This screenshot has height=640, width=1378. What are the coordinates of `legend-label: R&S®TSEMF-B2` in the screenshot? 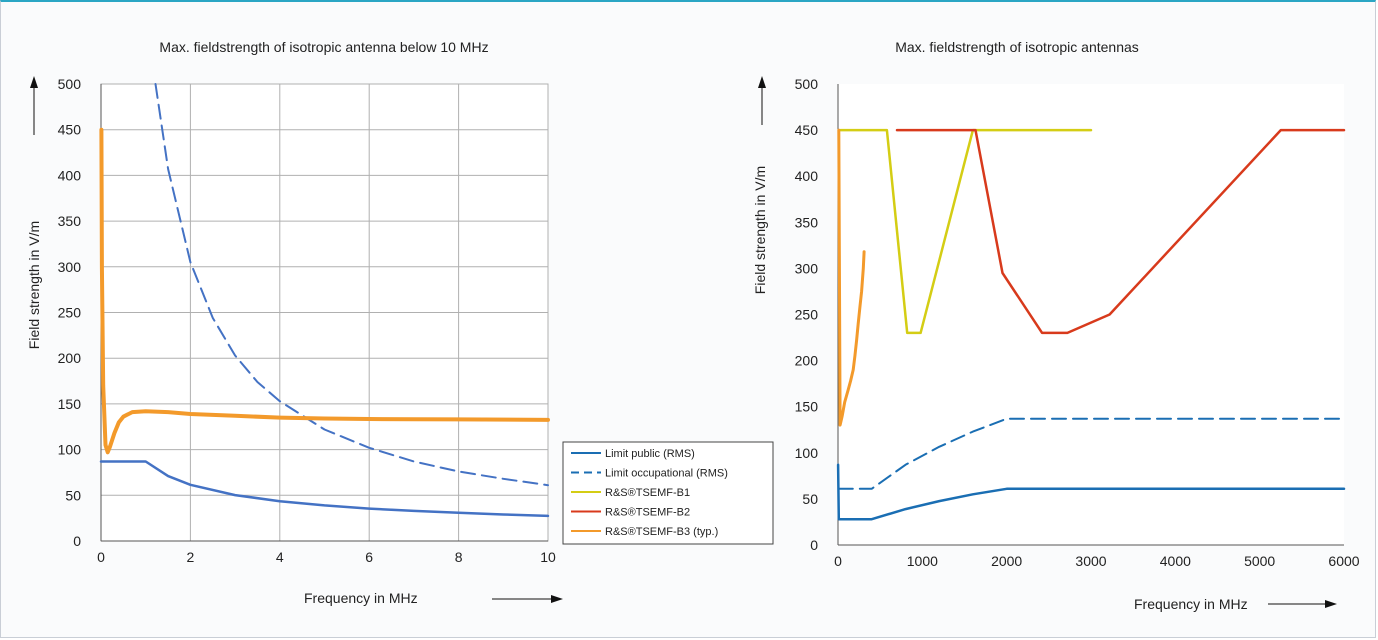 It's located at (647, 513).